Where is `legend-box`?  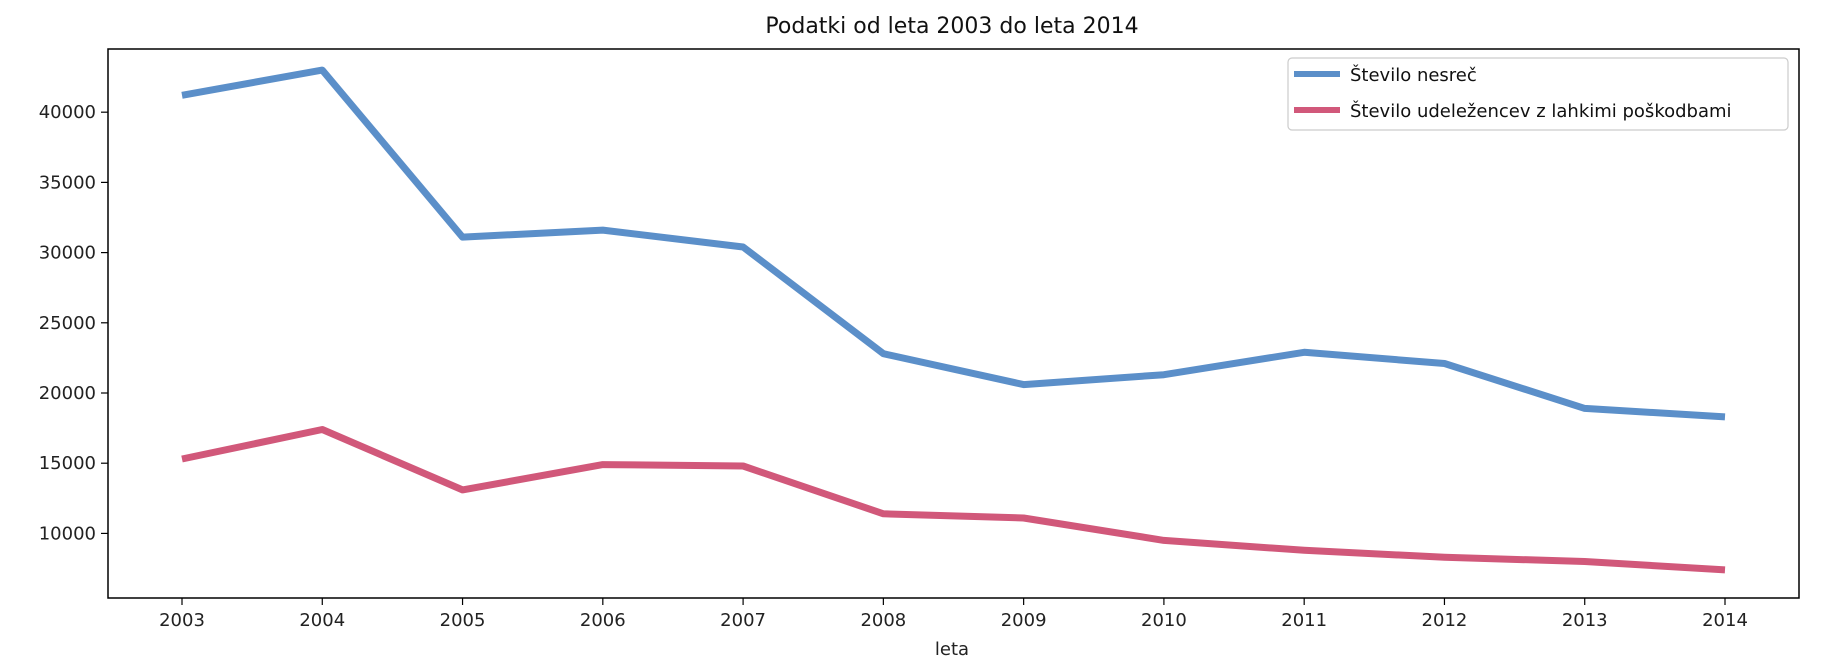 legend-box is located at coordinates (1538, 94).